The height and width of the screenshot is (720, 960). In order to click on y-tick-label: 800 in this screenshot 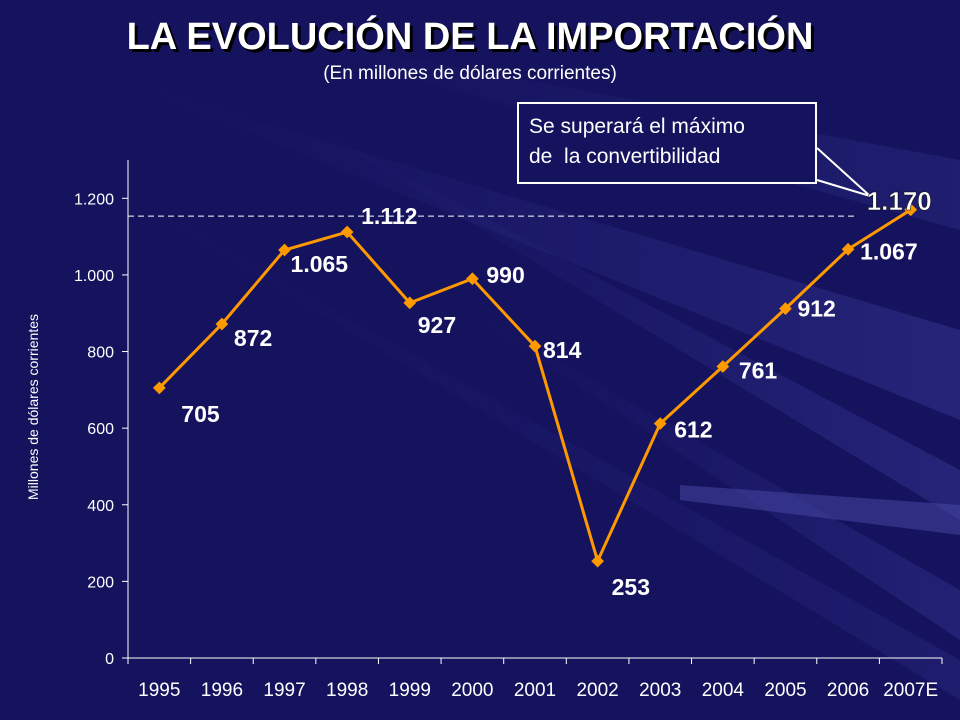, I will do `click(100, 353)`.